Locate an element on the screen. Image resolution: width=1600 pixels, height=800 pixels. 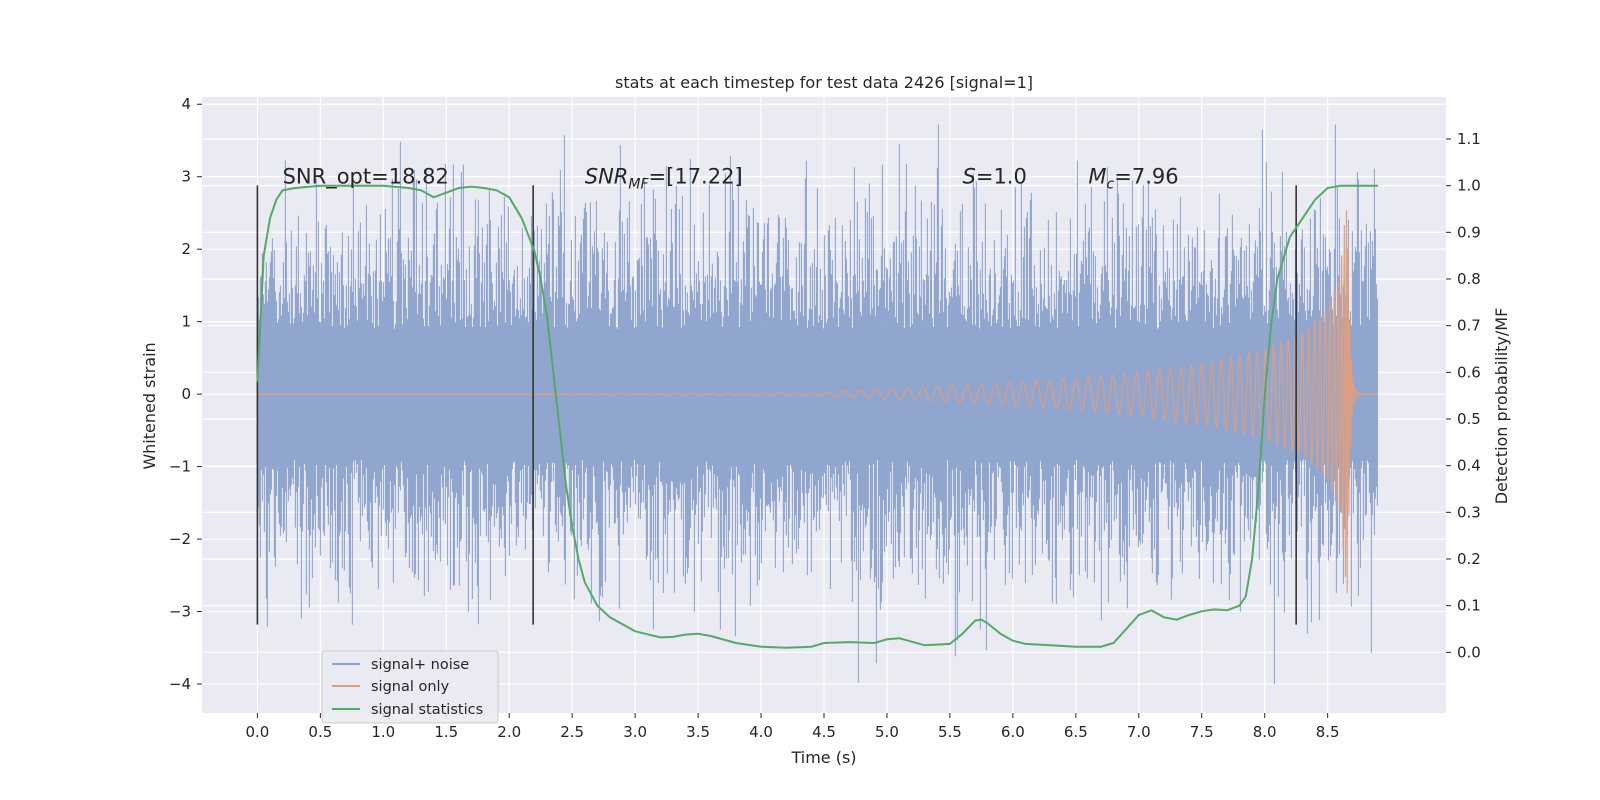
annotation-snr-mf: SNRMF=[17.22] is located at coordinates (664, 179).